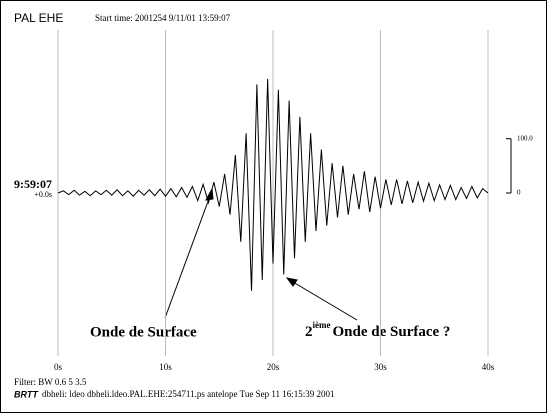  I want to click on annotation: Onde de Surface, so click(143, 332).